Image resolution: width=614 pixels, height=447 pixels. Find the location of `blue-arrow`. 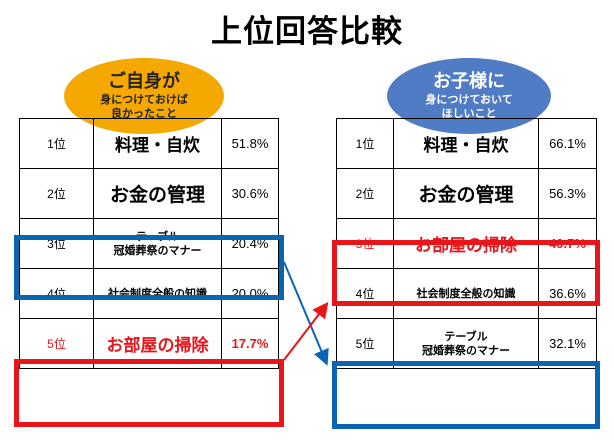

blue-arrow is located at coordinates (306, 313).